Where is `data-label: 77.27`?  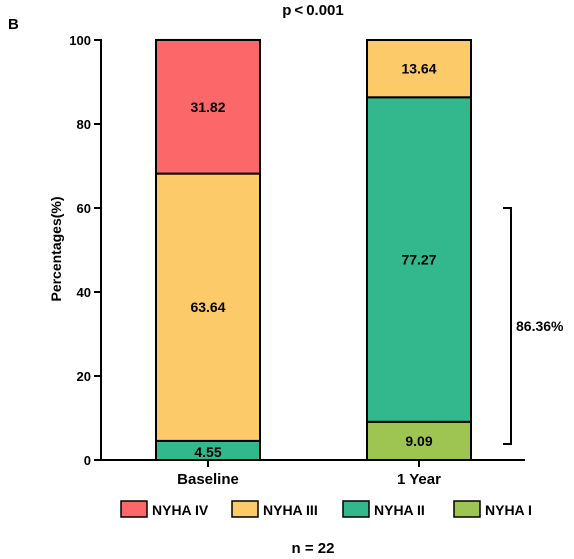 data-label: 77.27 is located at coordinates (418, 260).